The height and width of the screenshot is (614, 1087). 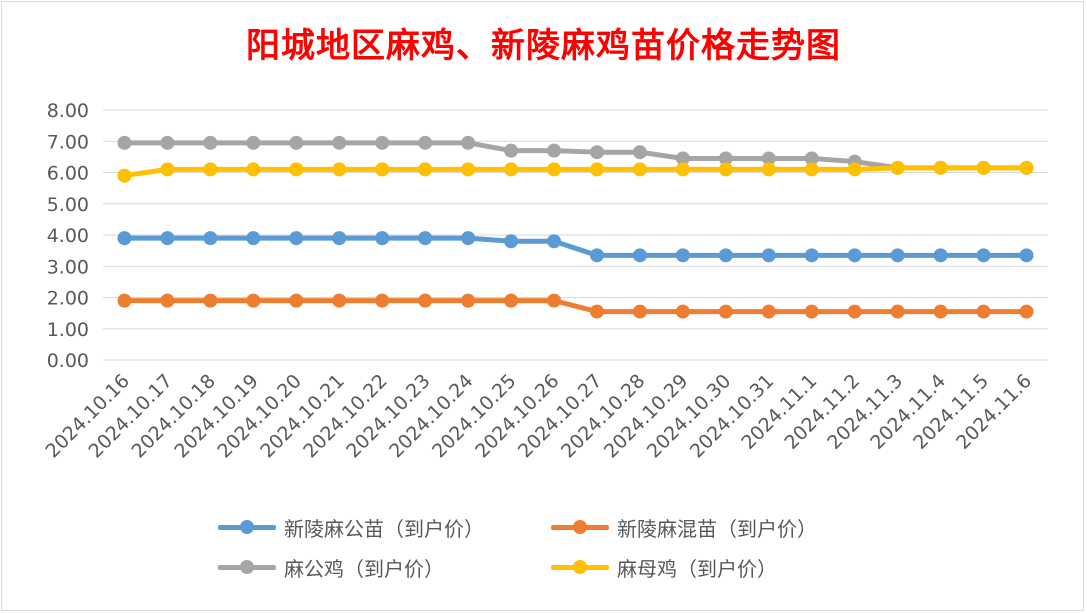 I want to click on y-tick-label: 5.00, so click(x=68, y=205).